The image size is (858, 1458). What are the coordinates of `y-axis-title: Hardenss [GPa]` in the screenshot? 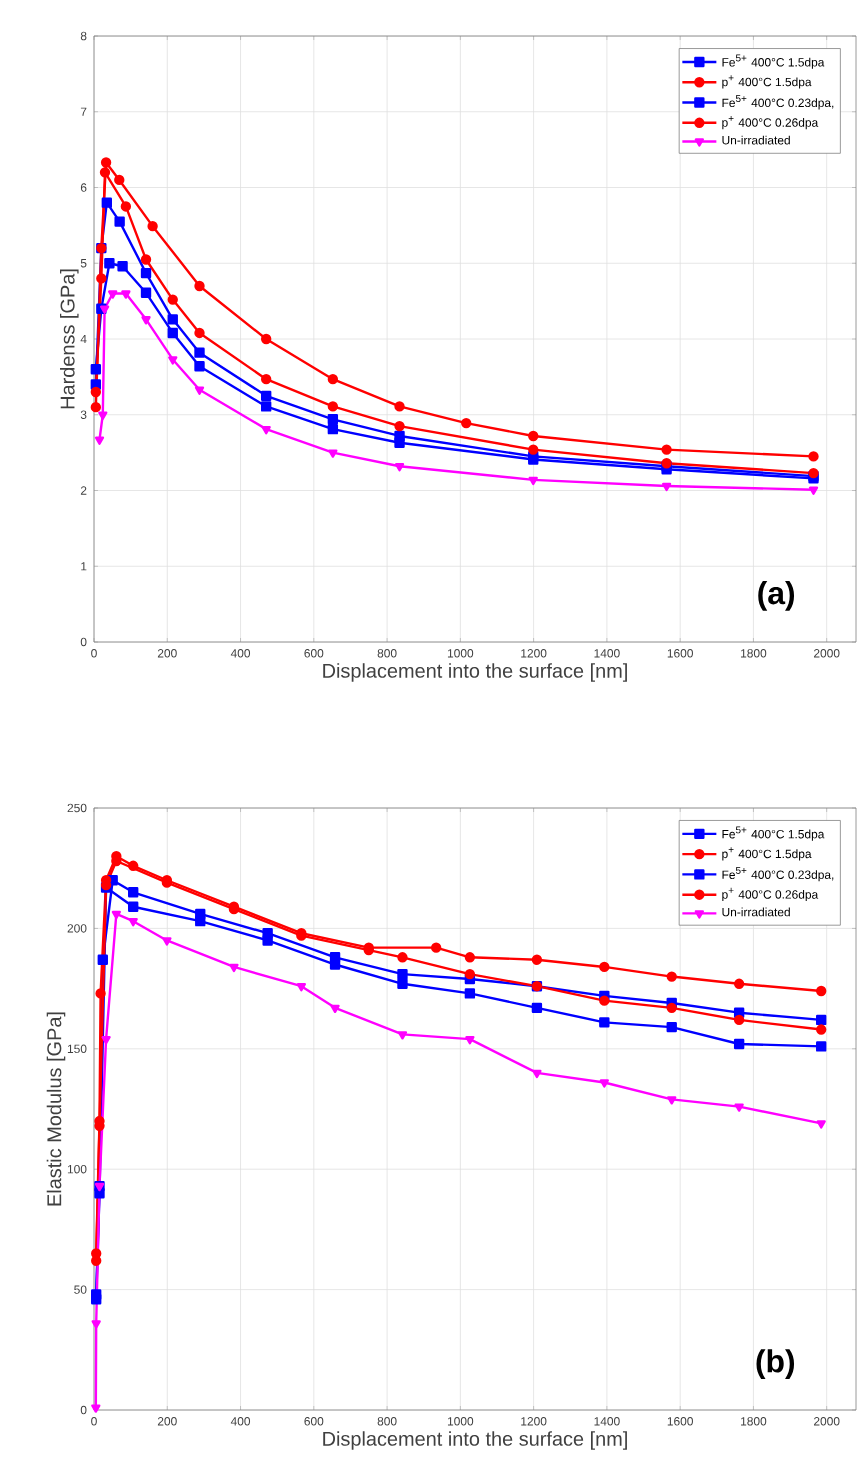 It's located at (69, 339).